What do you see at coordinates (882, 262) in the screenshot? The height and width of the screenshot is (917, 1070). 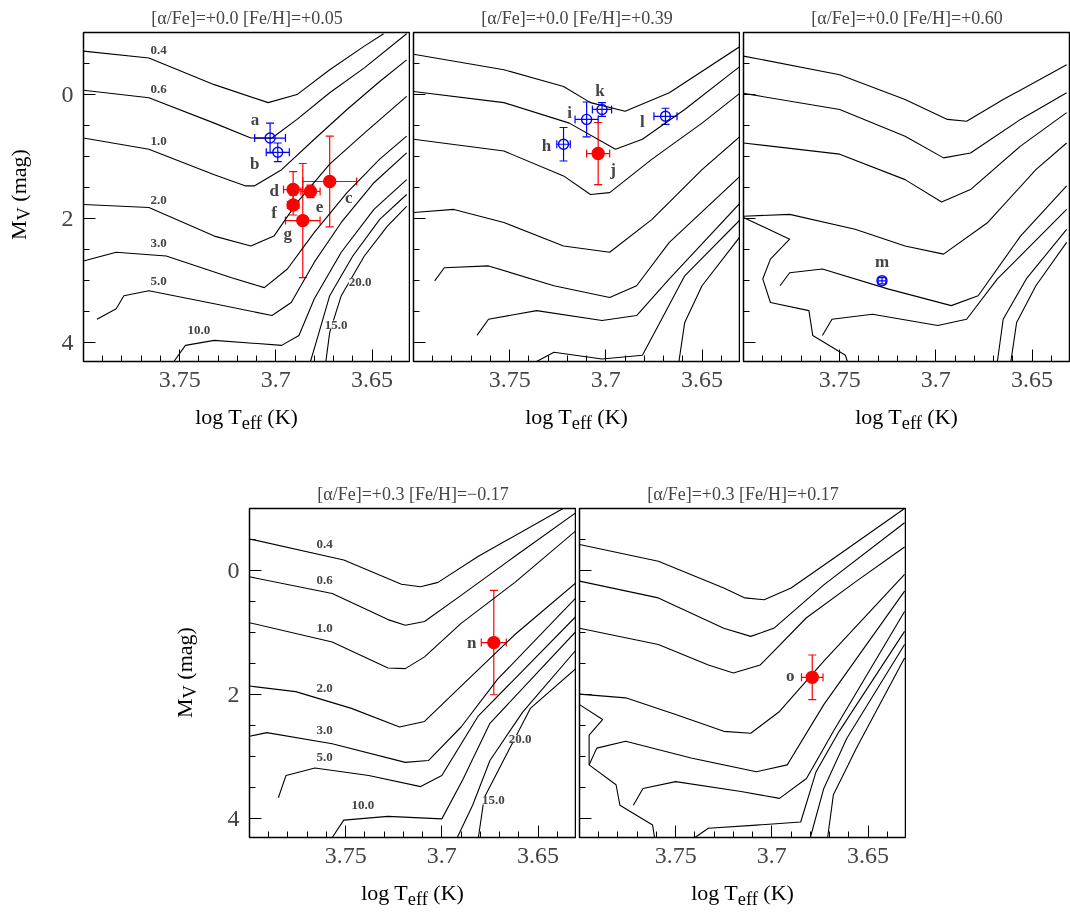 I see `series-label: m` at bounding box center [882, 262].